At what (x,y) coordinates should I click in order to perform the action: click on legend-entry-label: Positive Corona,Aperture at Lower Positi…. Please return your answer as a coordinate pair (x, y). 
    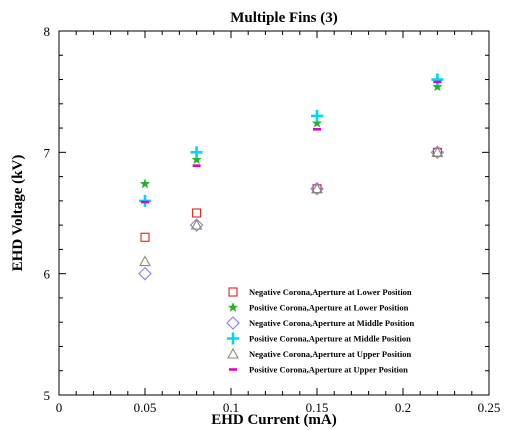
    Looking at the image, I should click on (329, 308).